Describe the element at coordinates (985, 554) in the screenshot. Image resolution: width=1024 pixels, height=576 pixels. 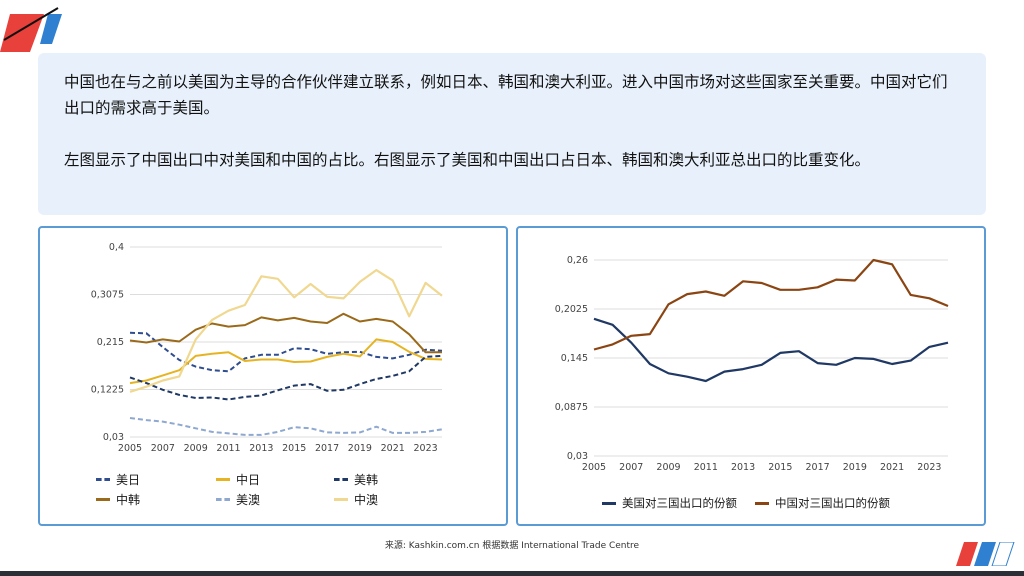
I see `brand-stripes-icon` at that location.